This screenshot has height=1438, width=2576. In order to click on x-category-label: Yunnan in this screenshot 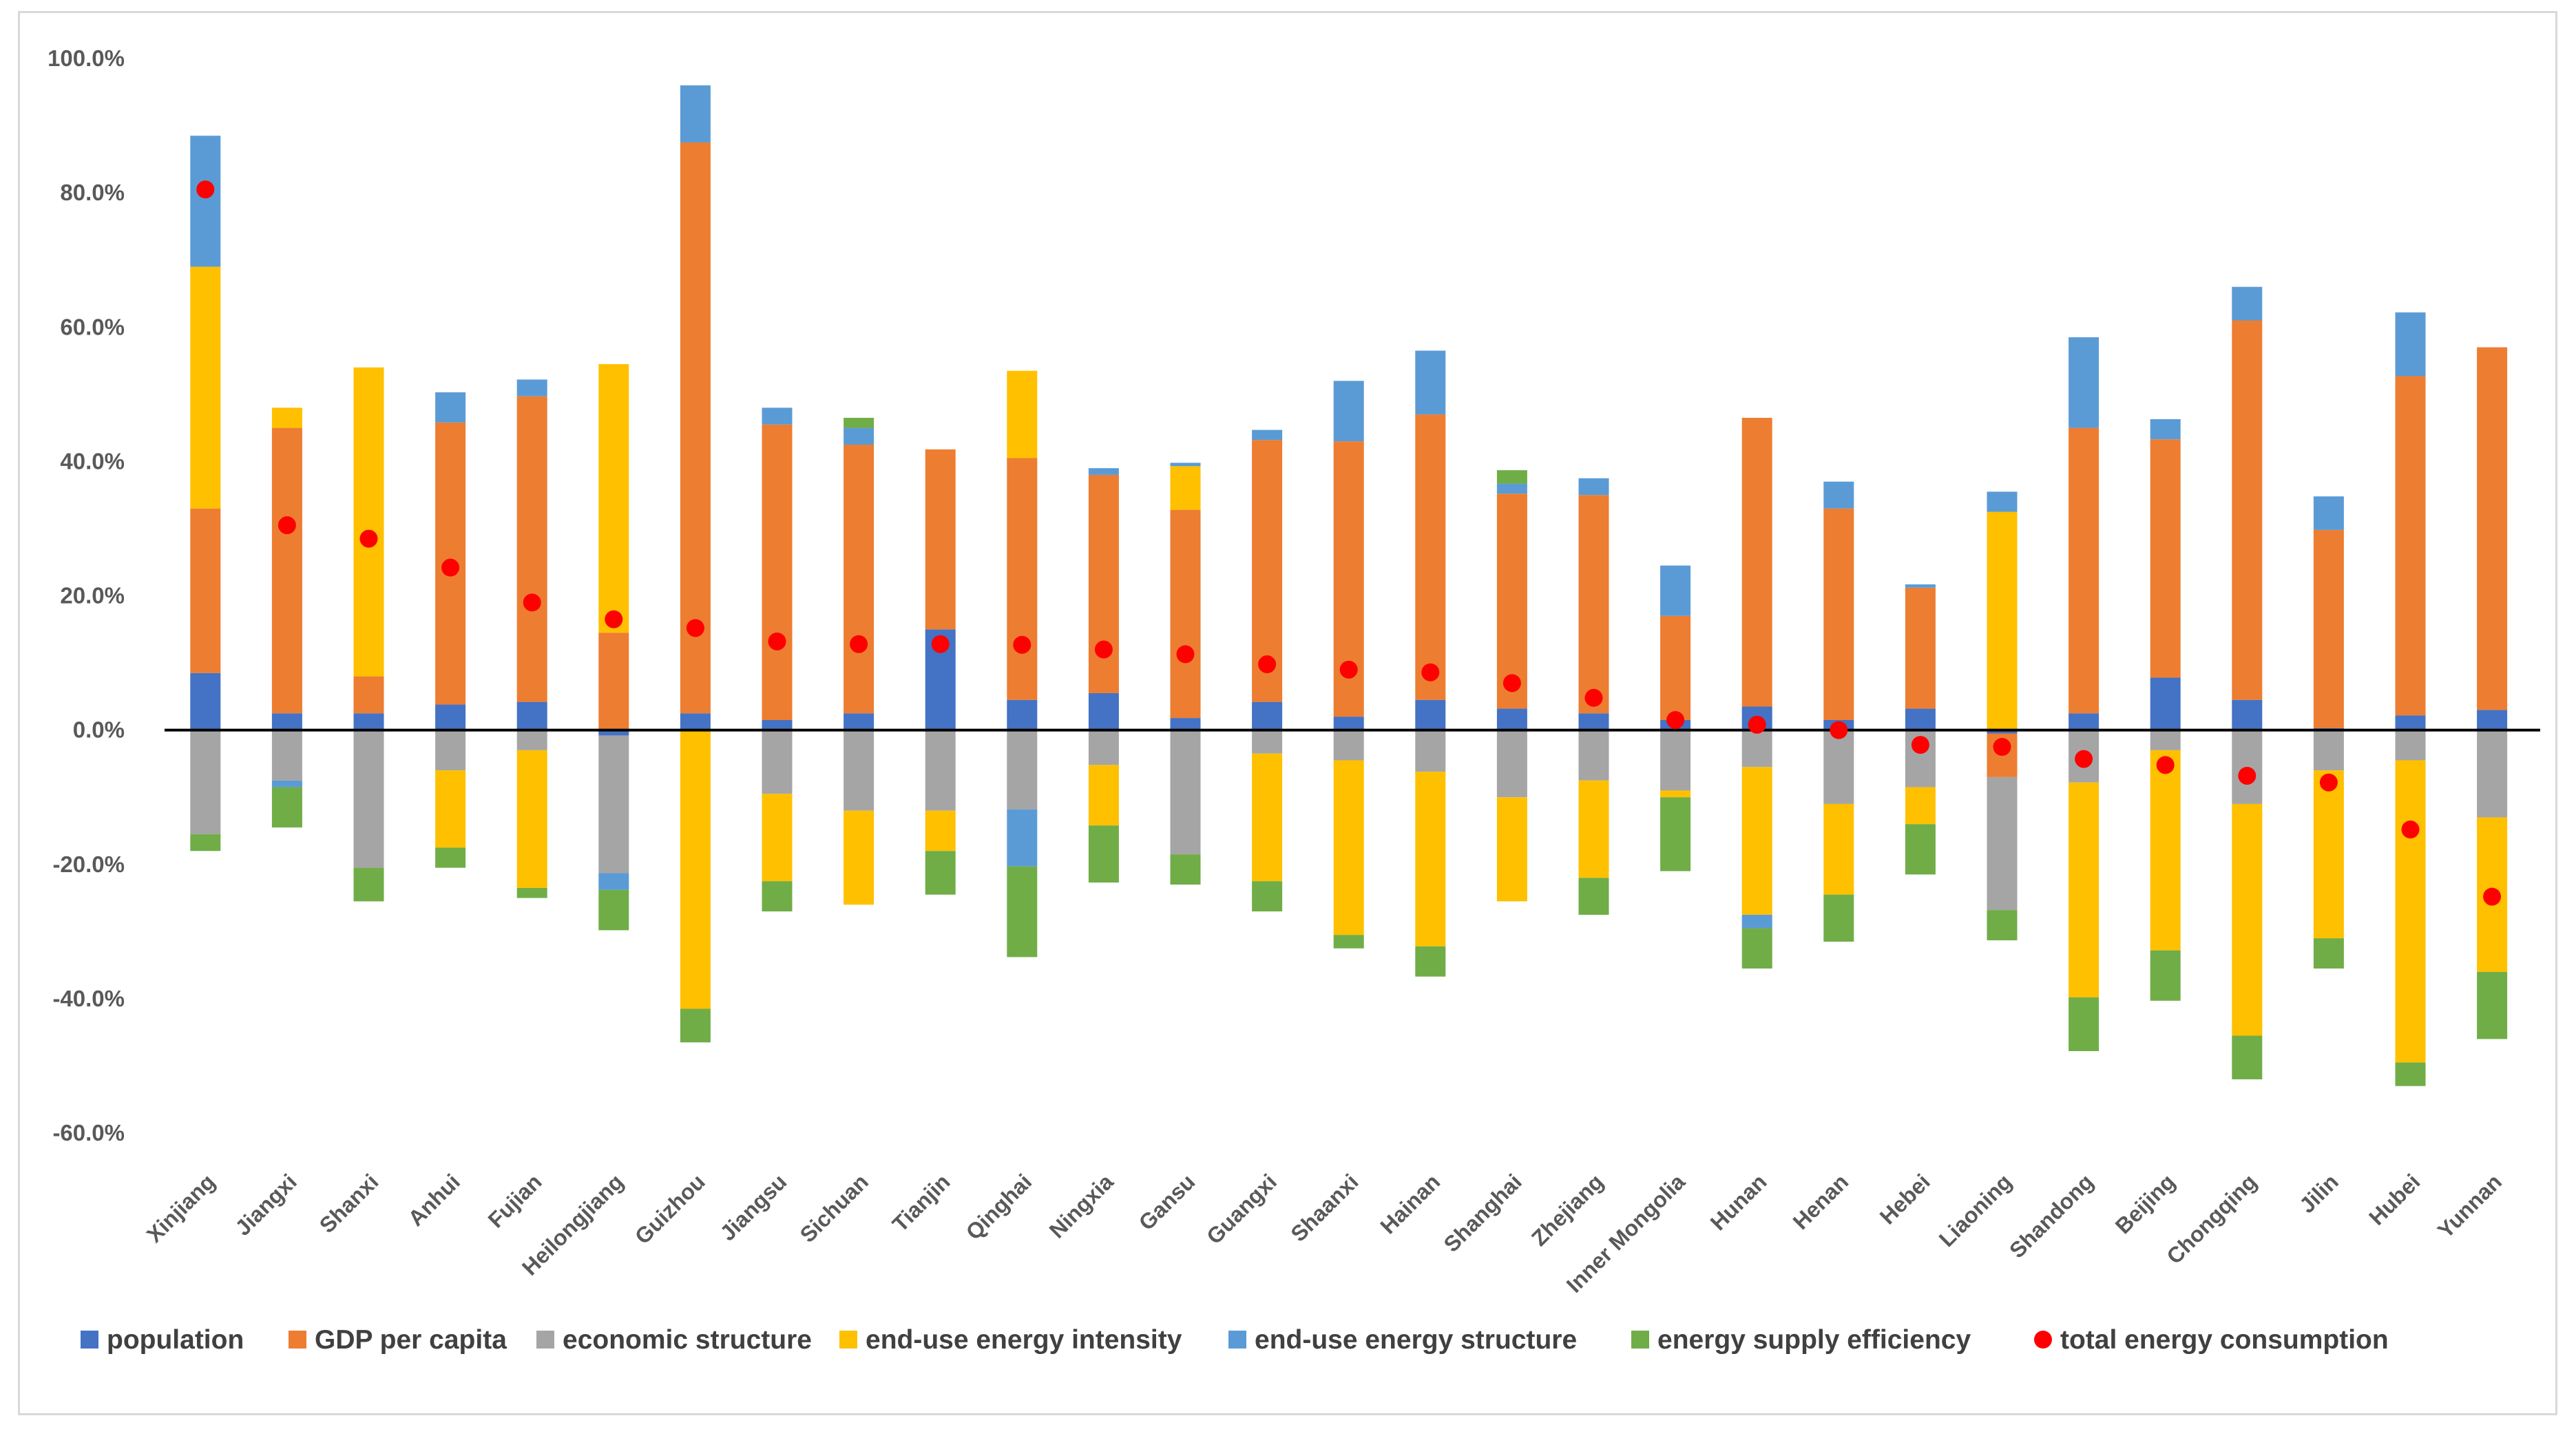, I will do `click(2469, 1206)`.